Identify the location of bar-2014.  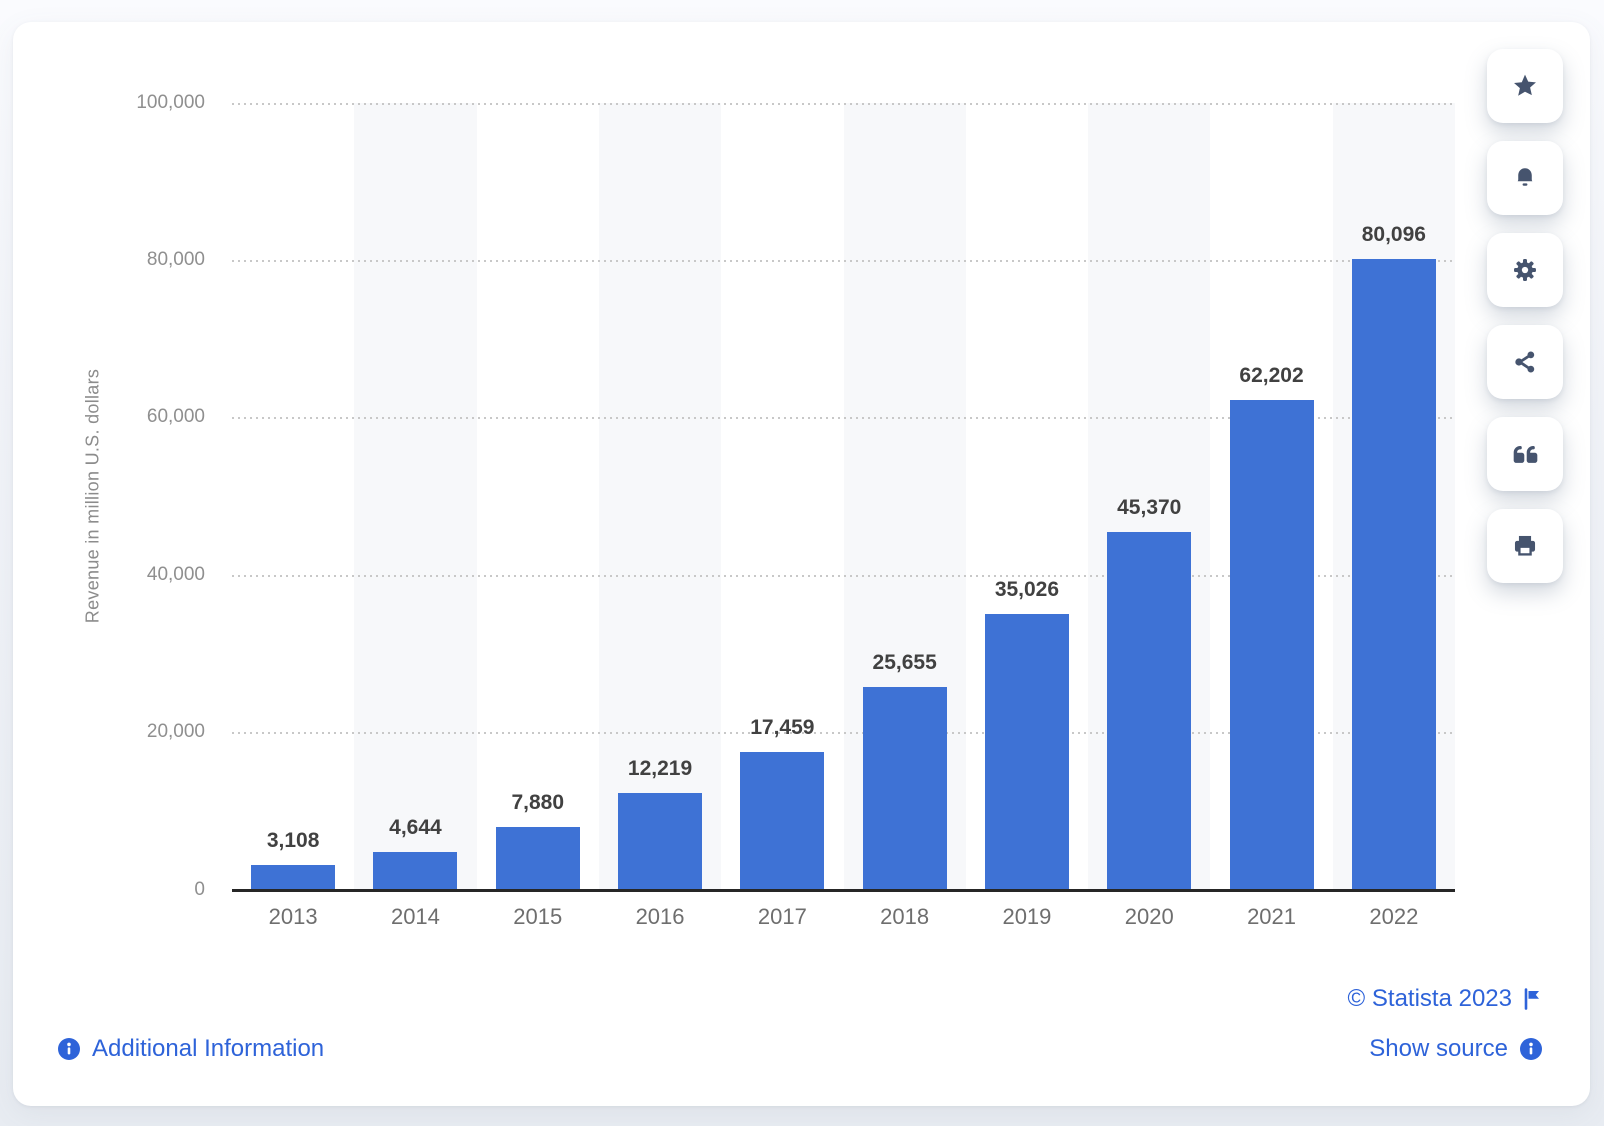
(415, 870).